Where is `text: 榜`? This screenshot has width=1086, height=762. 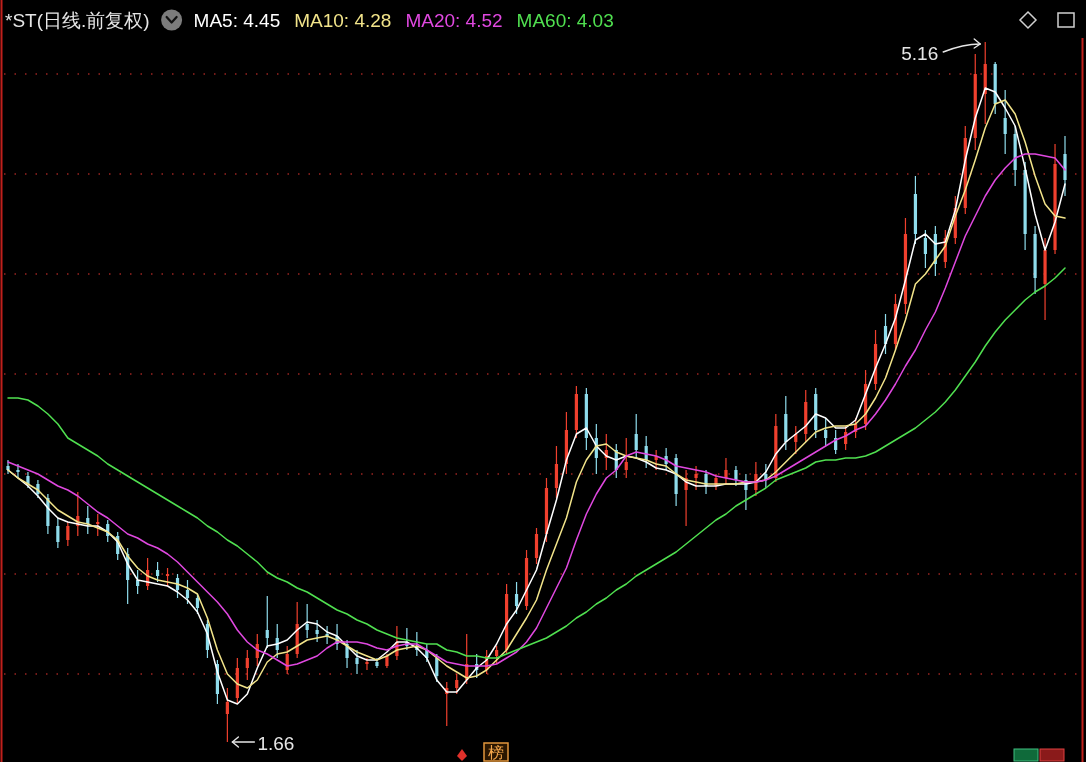 text: 榜 is located at coordinates (496, 752).